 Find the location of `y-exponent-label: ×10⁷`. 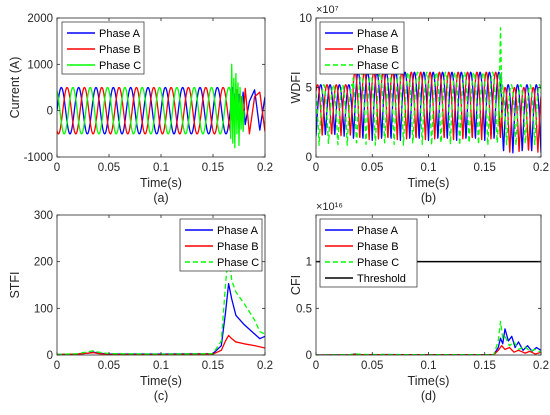

y-exponent-label: ×10⁷ is located at coordinates (327, 10).